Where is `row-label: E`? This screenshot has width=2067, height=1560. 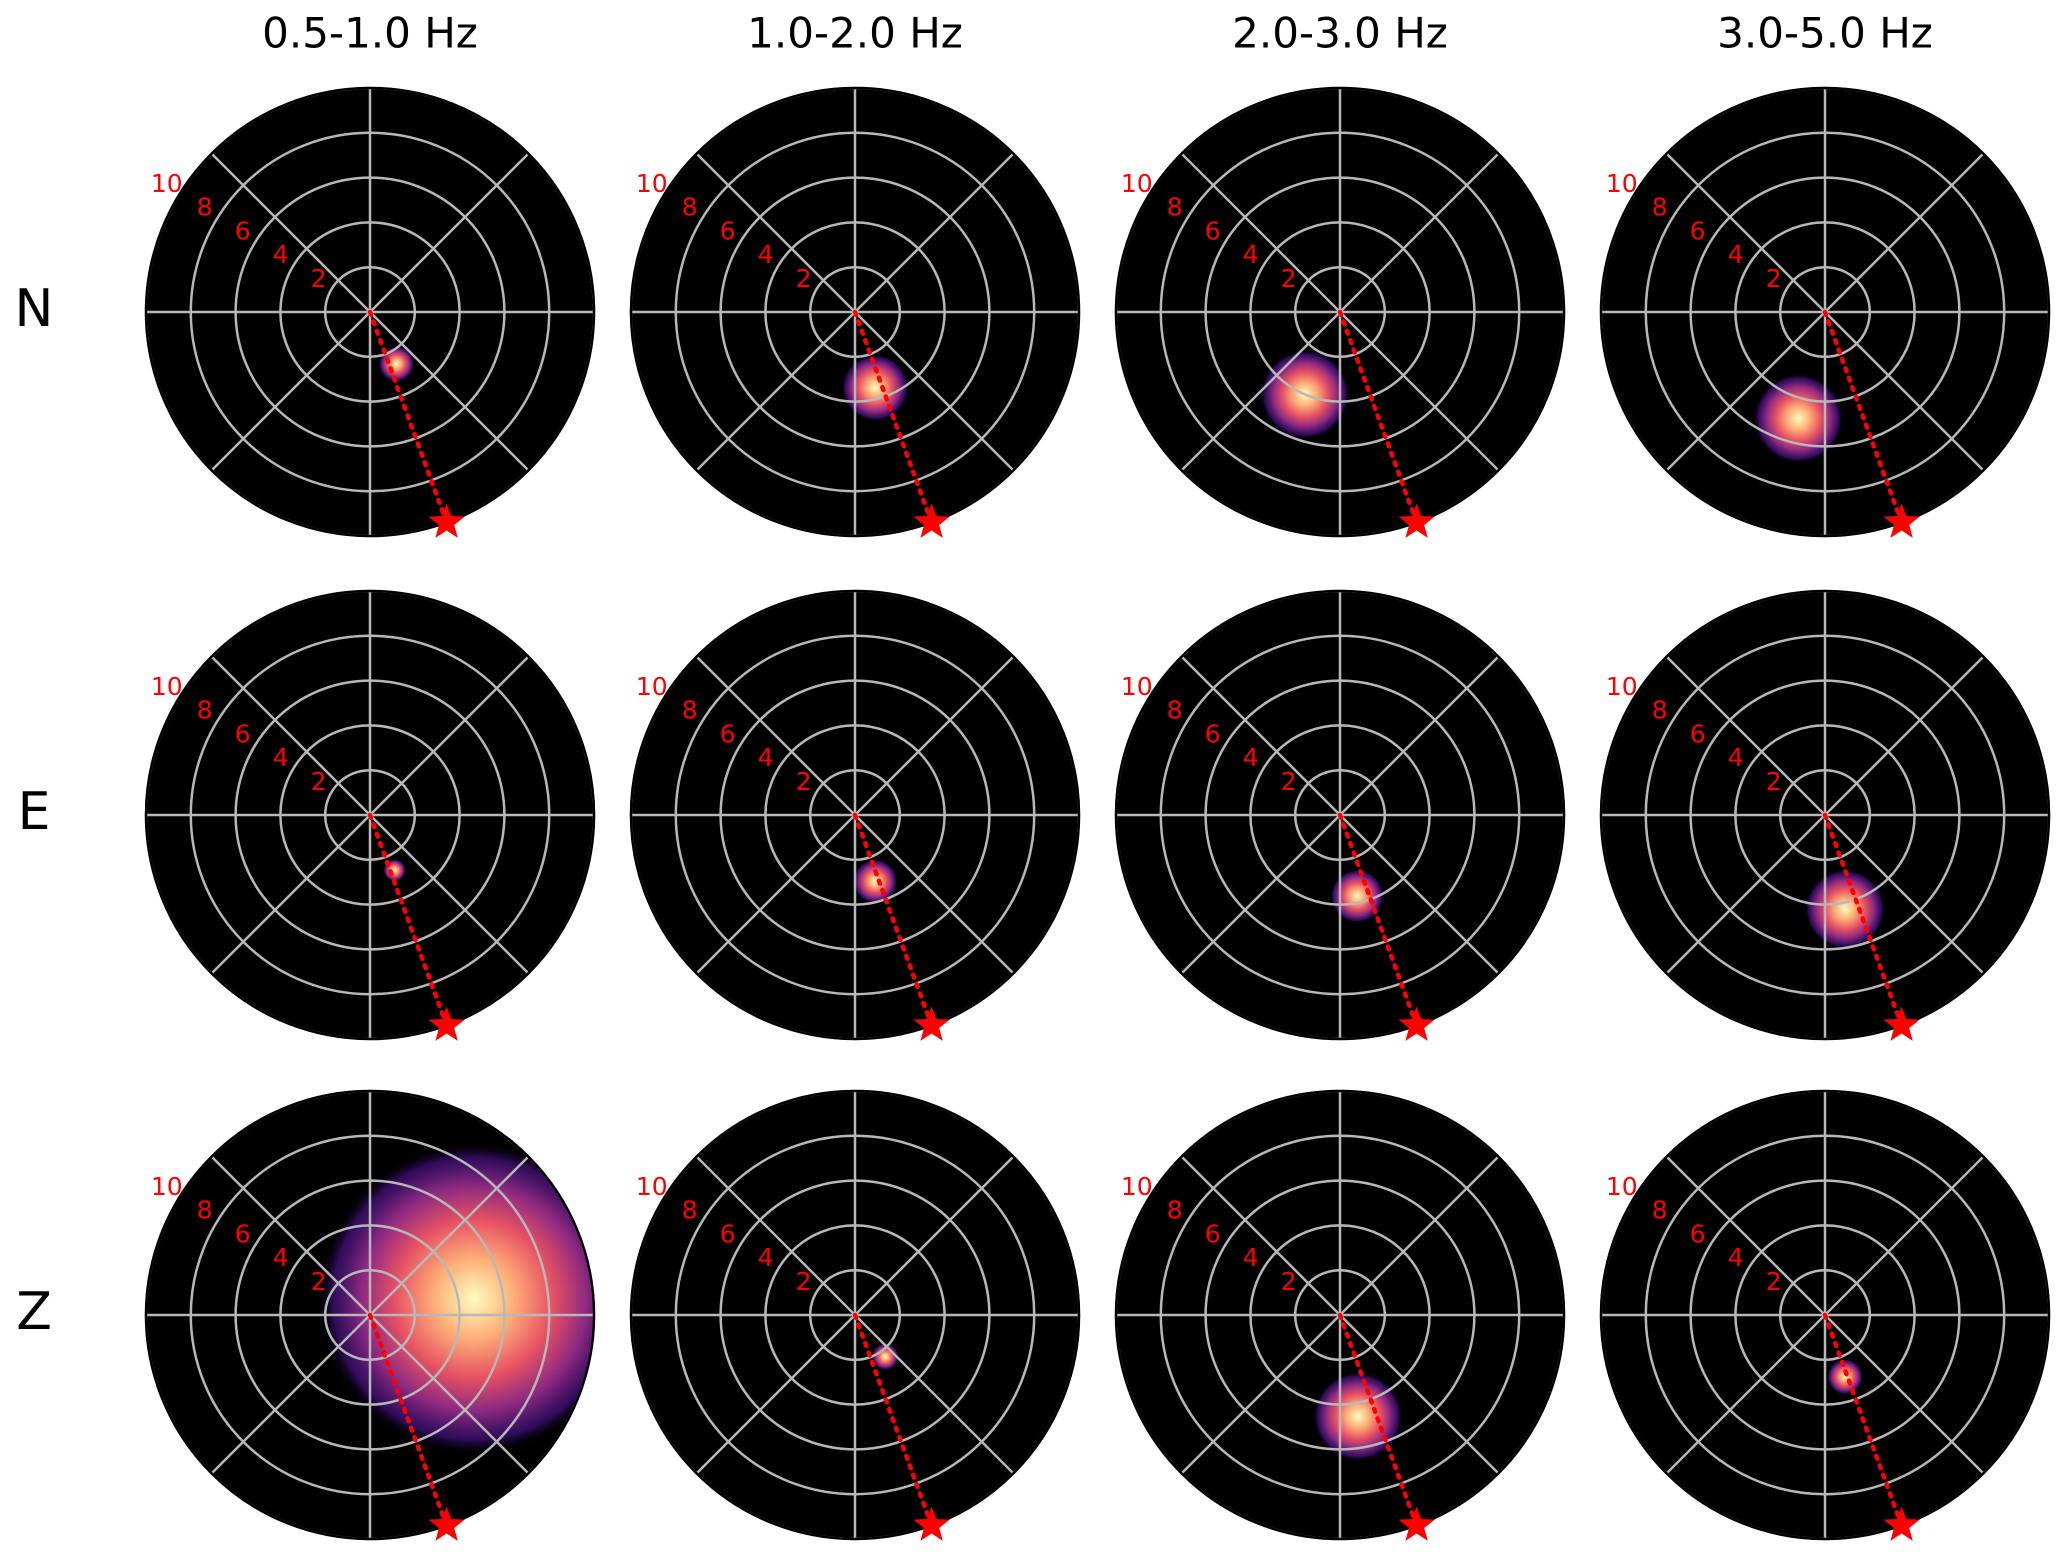 row-label: E is located at coordinates (34, 812).